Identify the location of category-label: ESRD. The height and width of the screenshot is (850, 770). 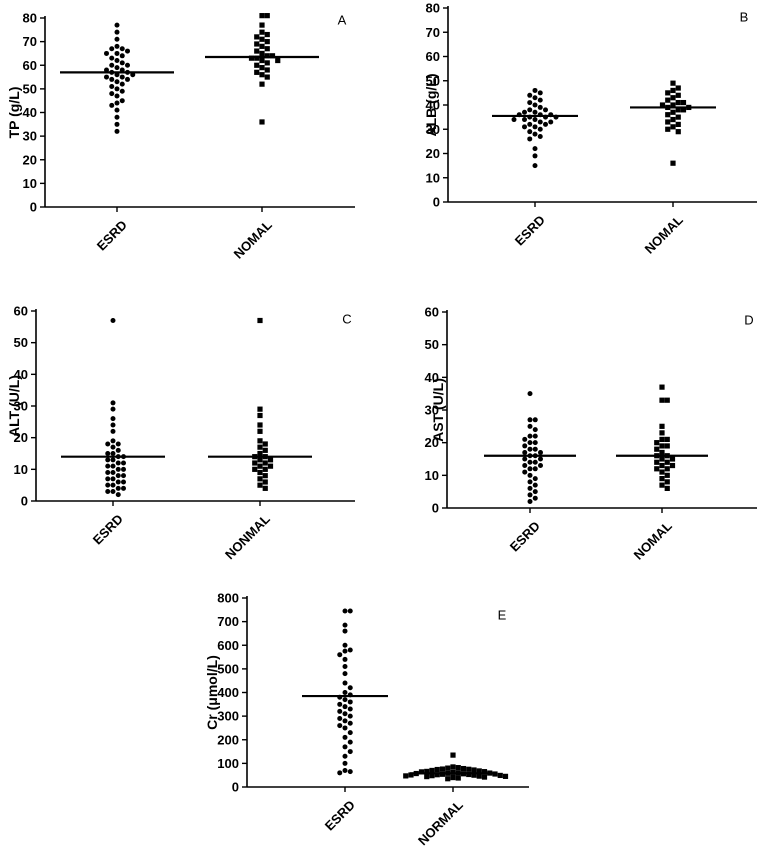
(340, 815).